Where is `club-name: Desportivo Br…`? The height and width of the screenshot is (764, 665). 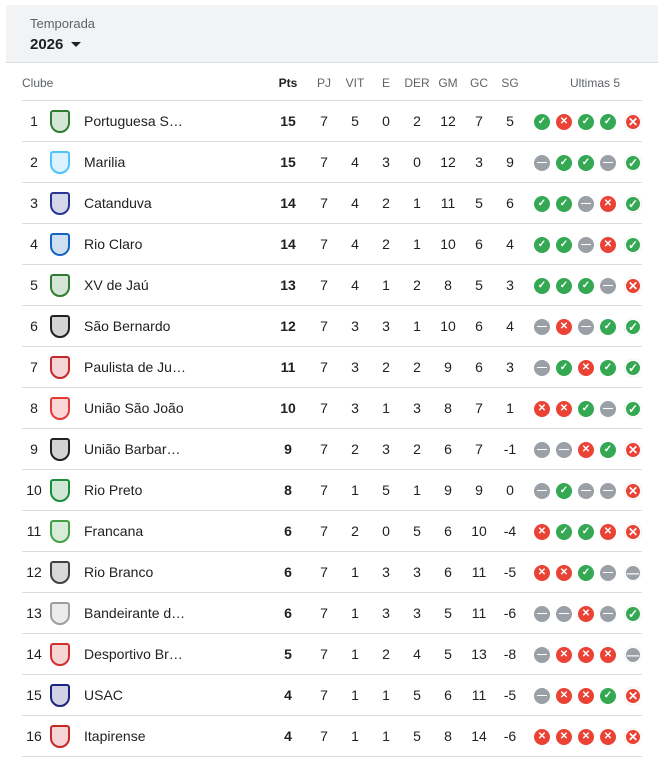 club-name: Desportivo Br… is located at coordinates (133, 654).